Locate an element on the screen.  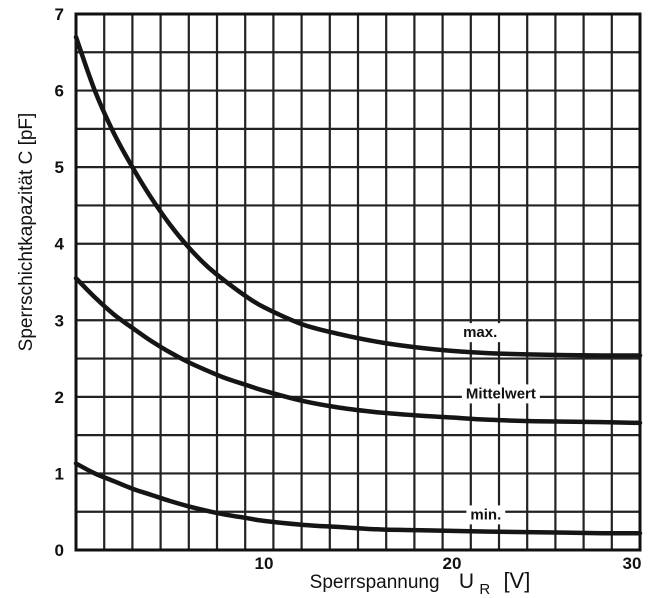
x-tick-labels: 10 20 30 is located at coordinates (448, 563).